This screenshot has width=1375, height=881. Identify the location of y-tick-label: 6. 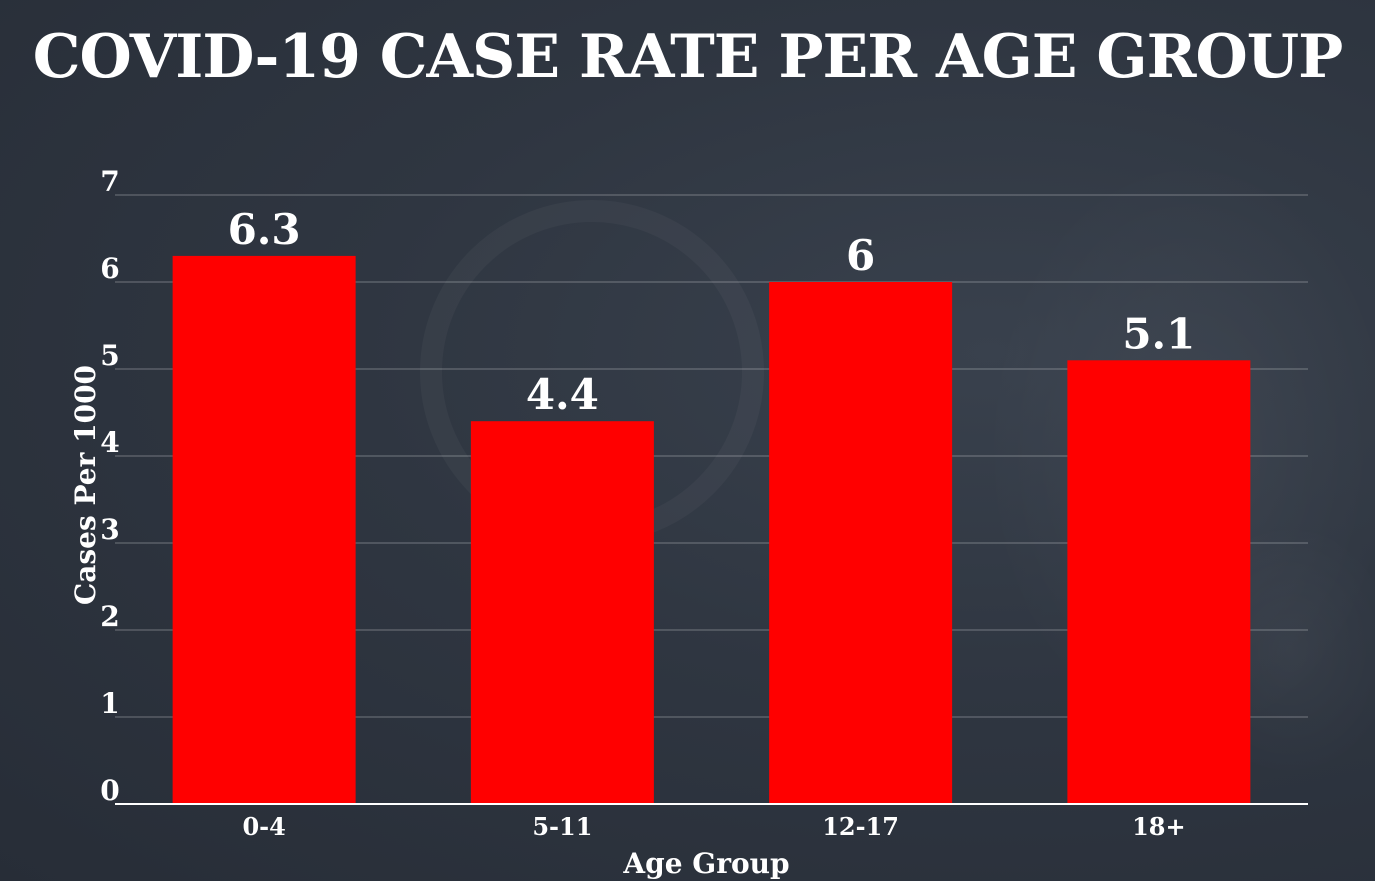
(109, 268).